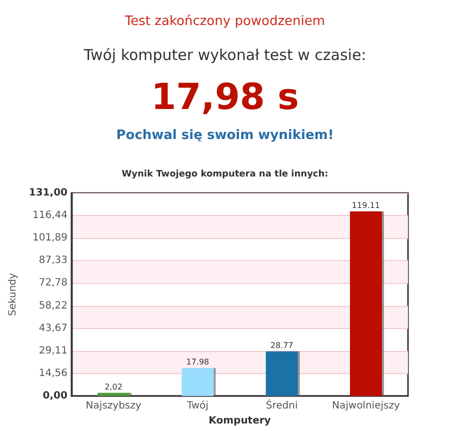  I want to click on data-label: 2,02, so click(113, 387).